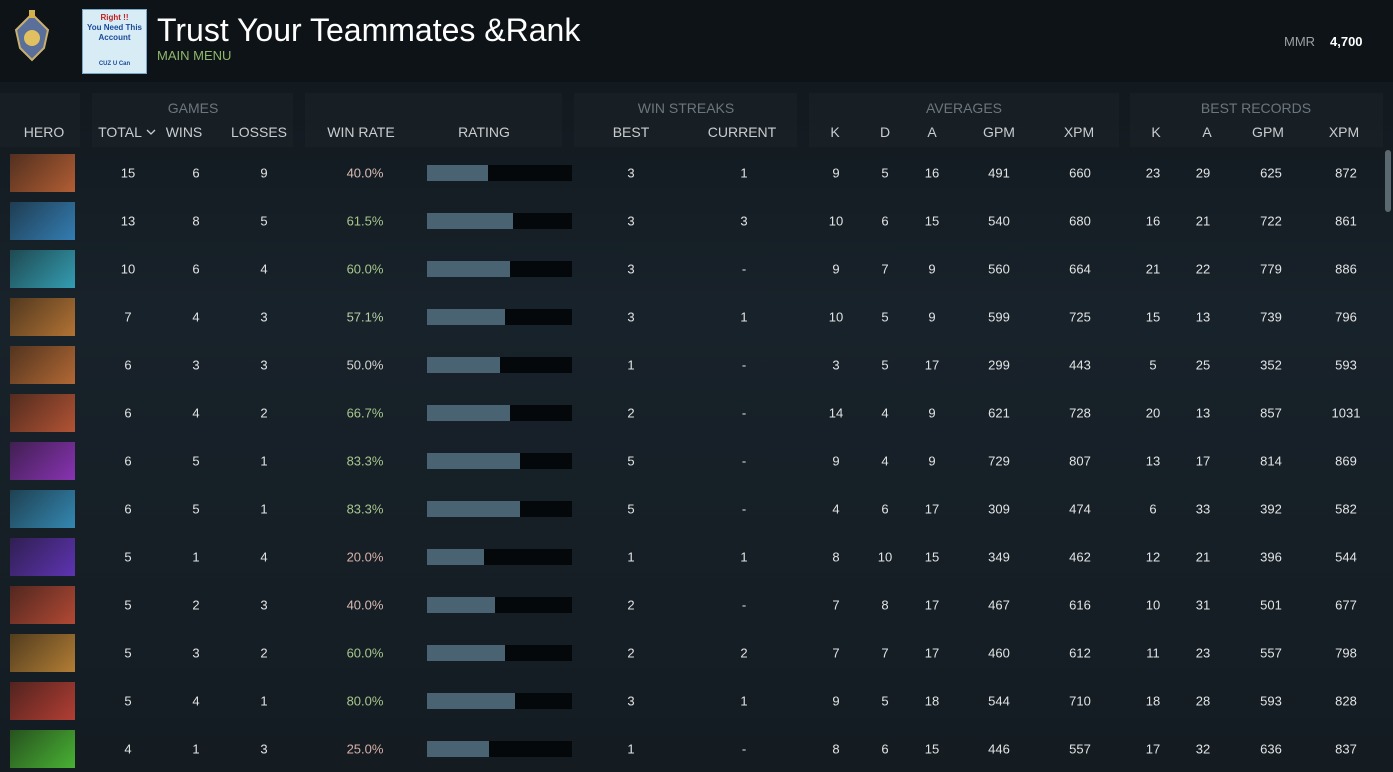 This screenshot has width=1393, height=772. What do you see at coordinates (1346, 41) in the screenshot?
I see `mmr-value: 4,700` at bounding box center [1346, 41].